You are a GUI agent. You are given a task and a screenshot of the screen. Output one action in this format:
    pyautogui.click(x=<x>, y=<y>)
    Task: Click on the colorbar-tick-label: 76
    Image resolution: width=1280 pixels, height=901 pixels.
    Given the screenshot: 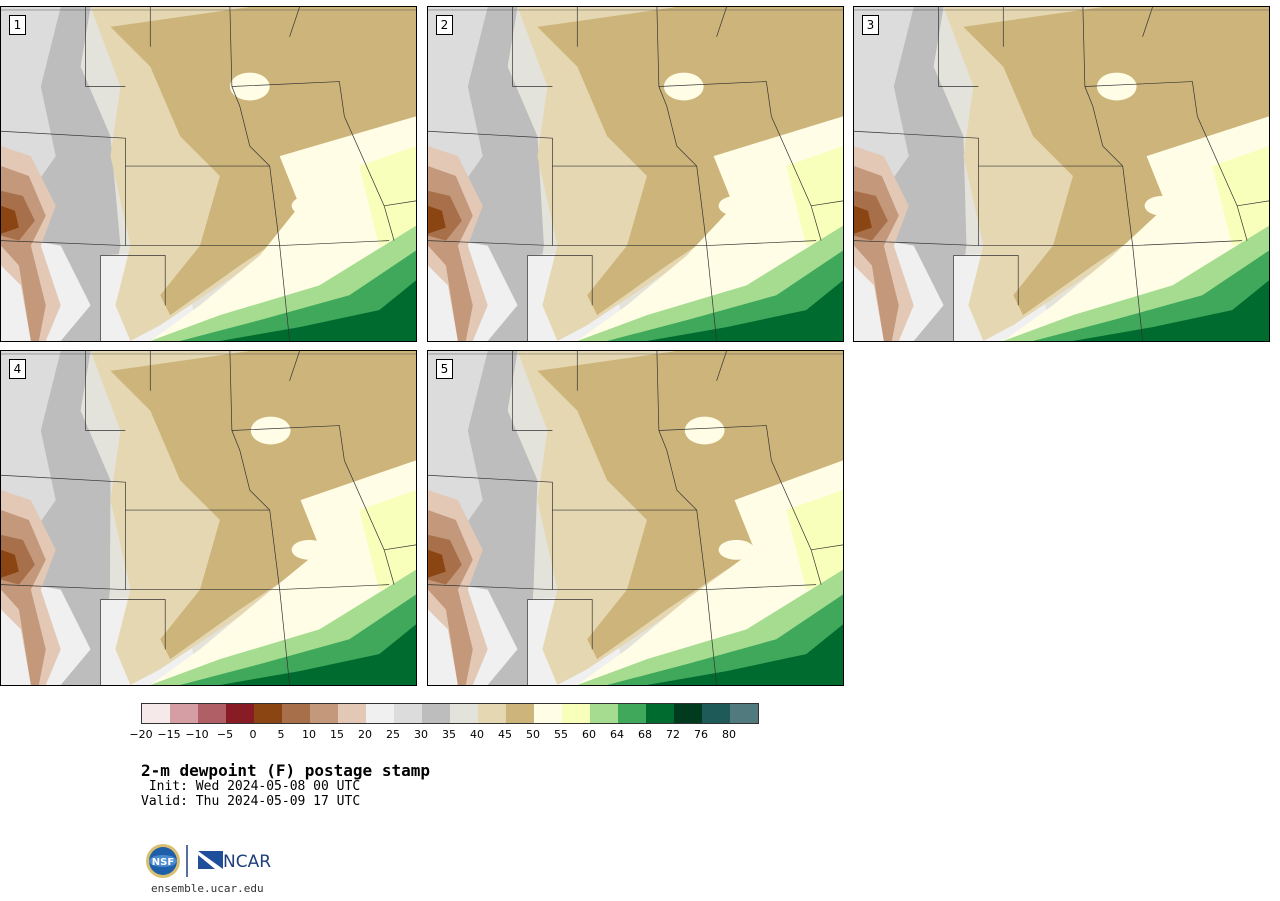 What is the action you would take?
    pyautogui.click(x=701, y=734)
    